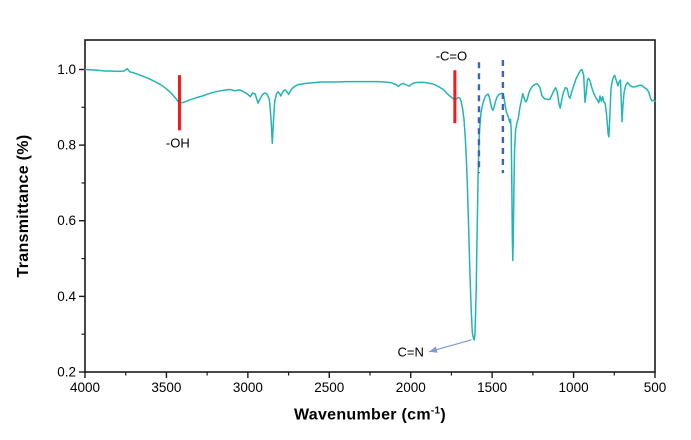 This screenshot has width=691, height=440. Describe the element at coordinates (329, 387) in the screenshot. I see `x-tick-label: 2500` at that location.